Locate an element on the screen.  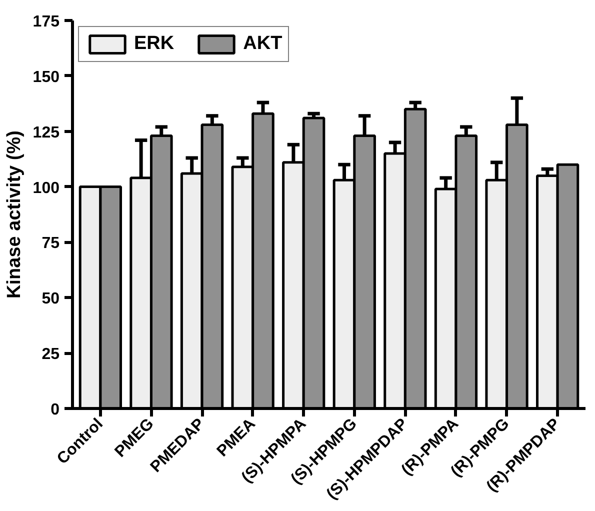
legend-label: ERK is located at coordinates (154, 44).